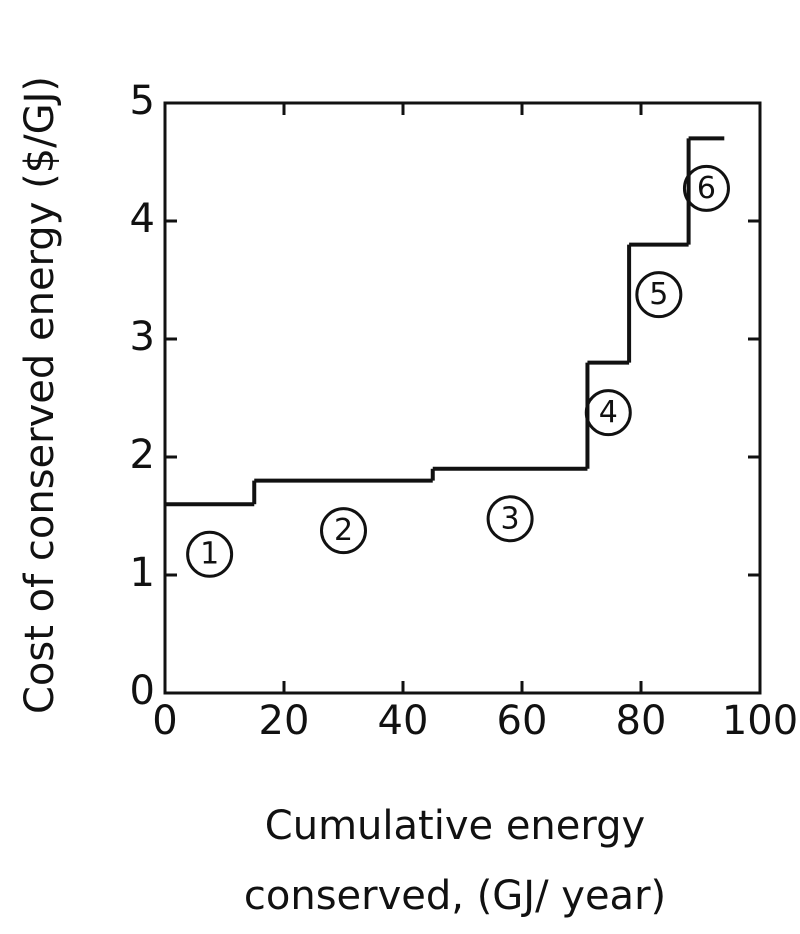 Image resolution: width=800 pixels, height=934 pixels. I want to click on step-label: 2, so click(343, 530).